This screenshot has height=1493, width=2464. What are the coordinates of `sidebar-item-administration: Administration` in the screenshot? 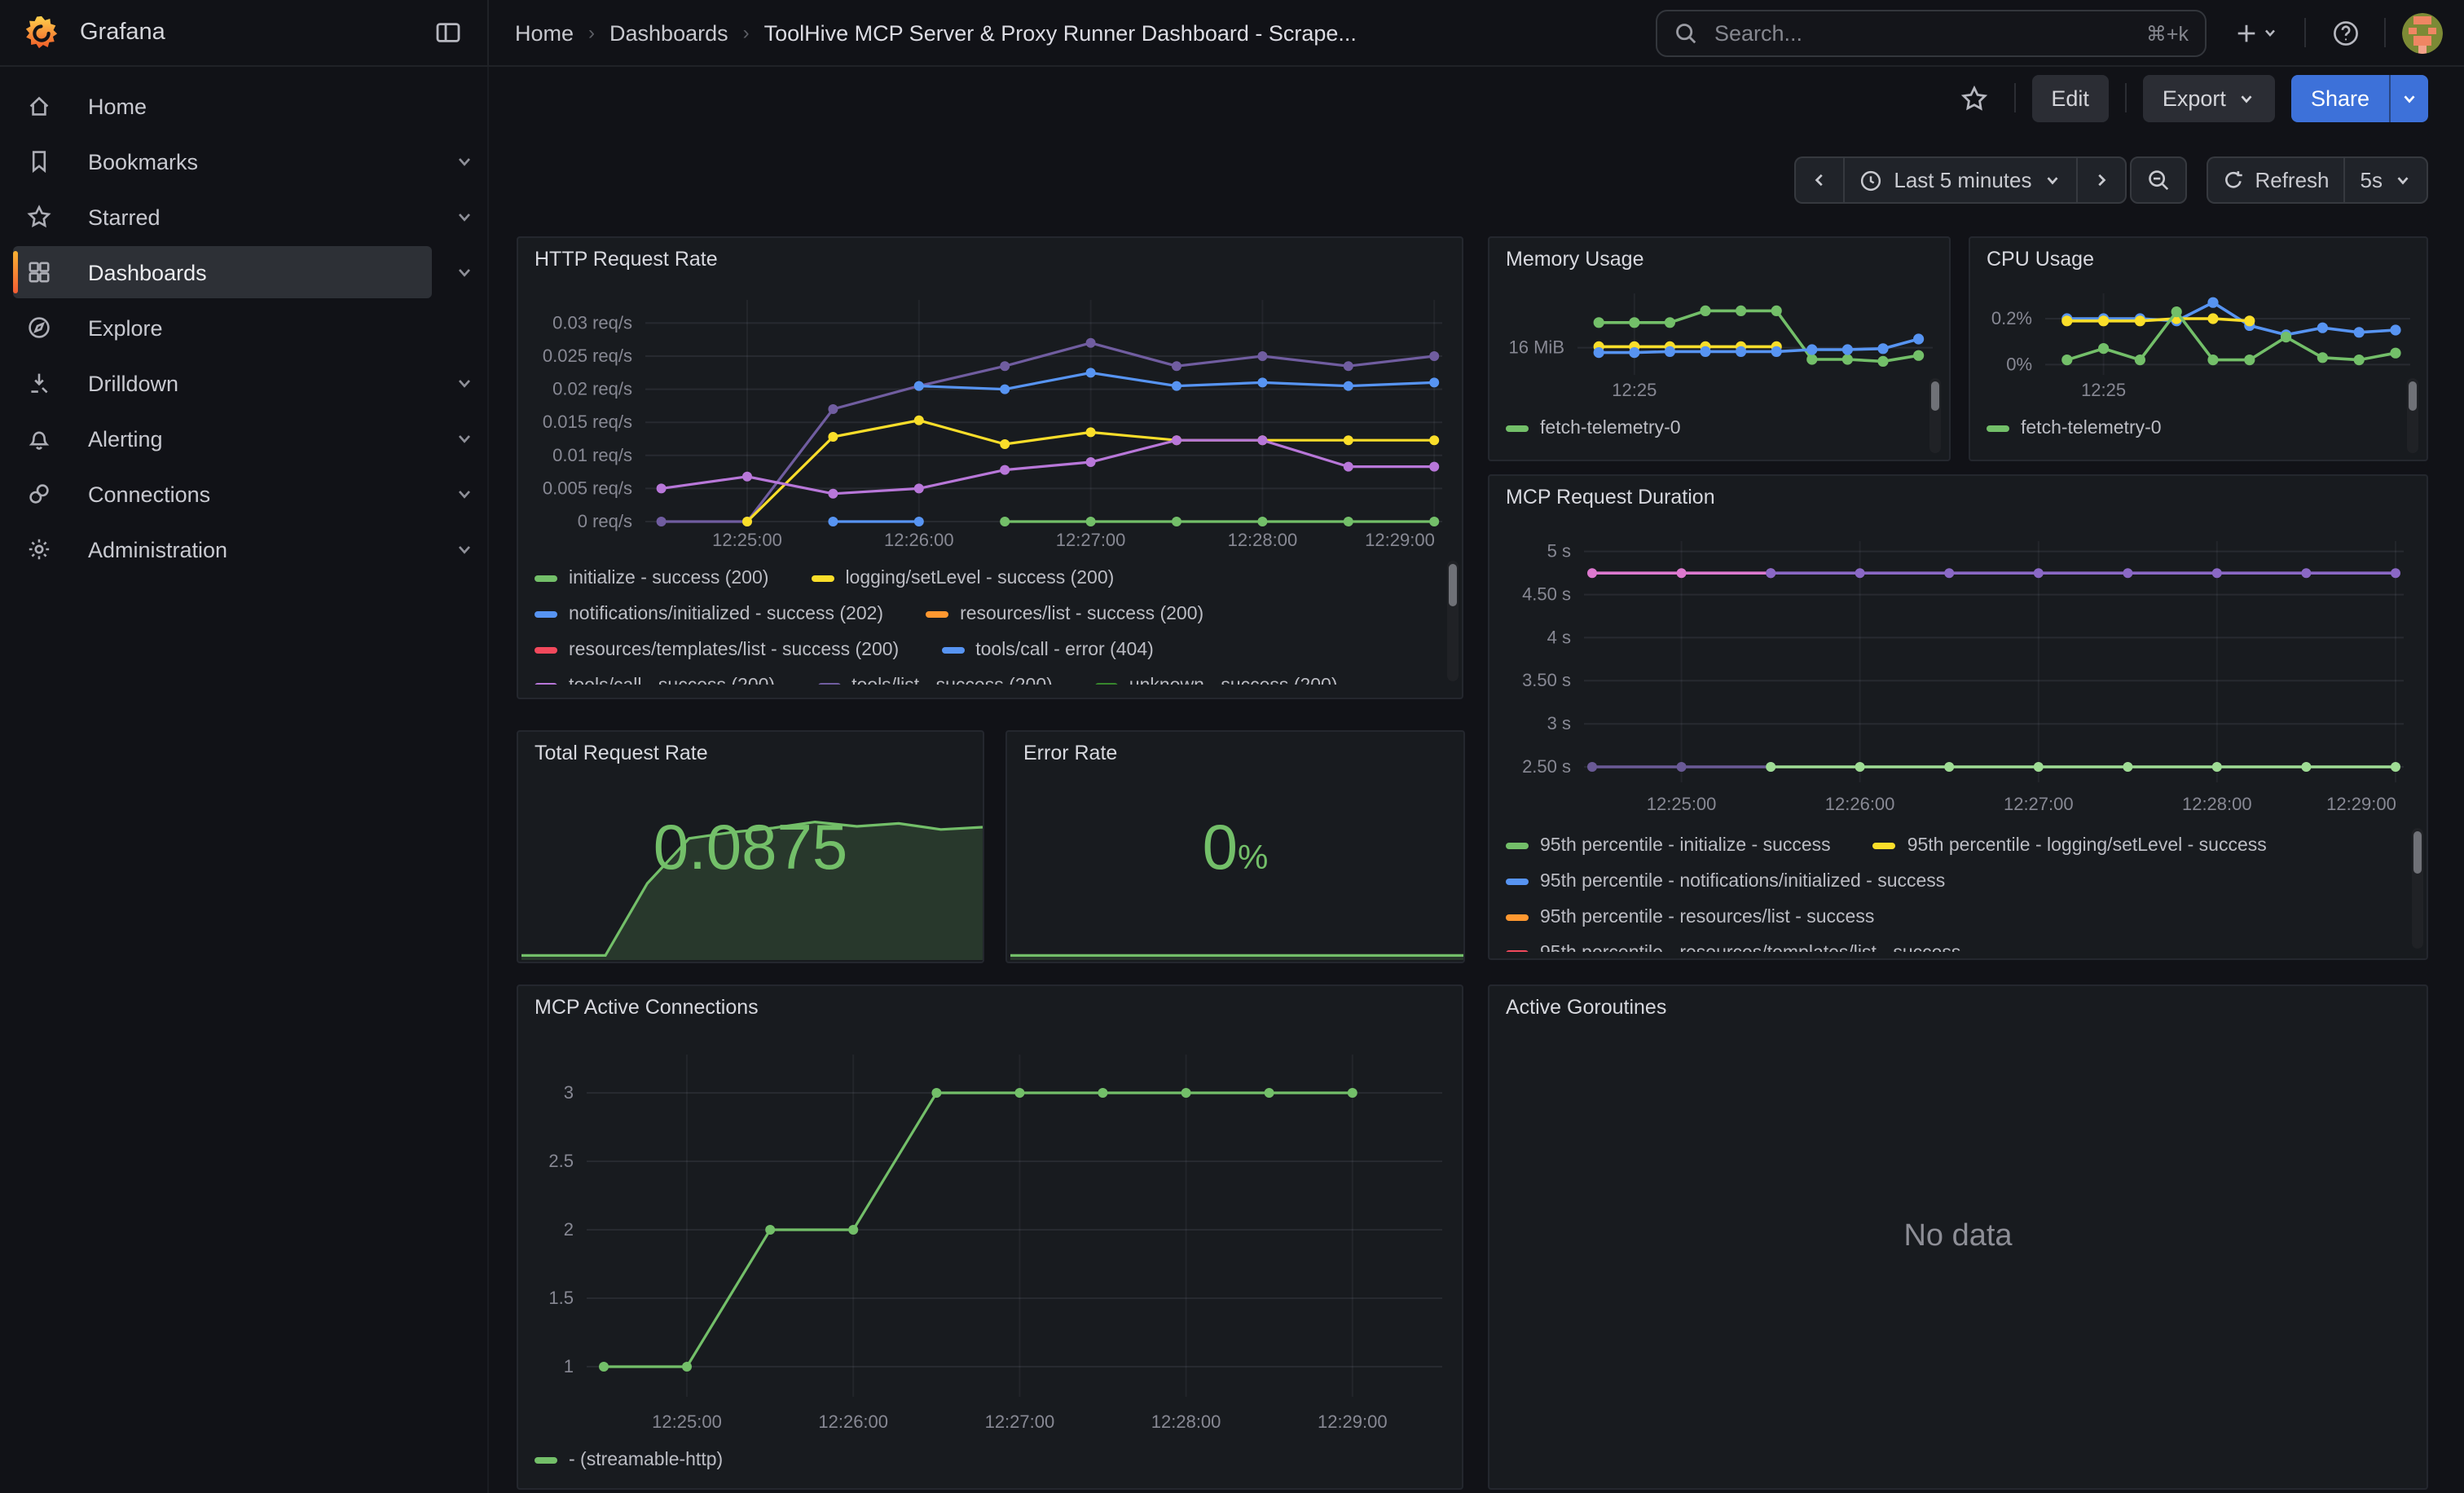 It's located at (243, 549).